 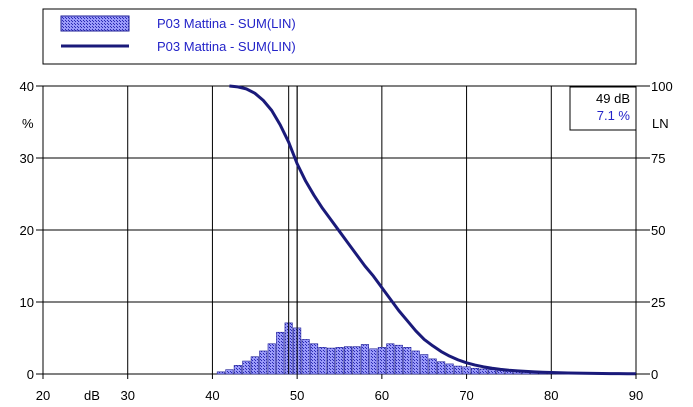 What do you see at coordinates (28, 123) in the screenshot?
I see `y-left-axis-label: %` at bounding box center [28, 123].